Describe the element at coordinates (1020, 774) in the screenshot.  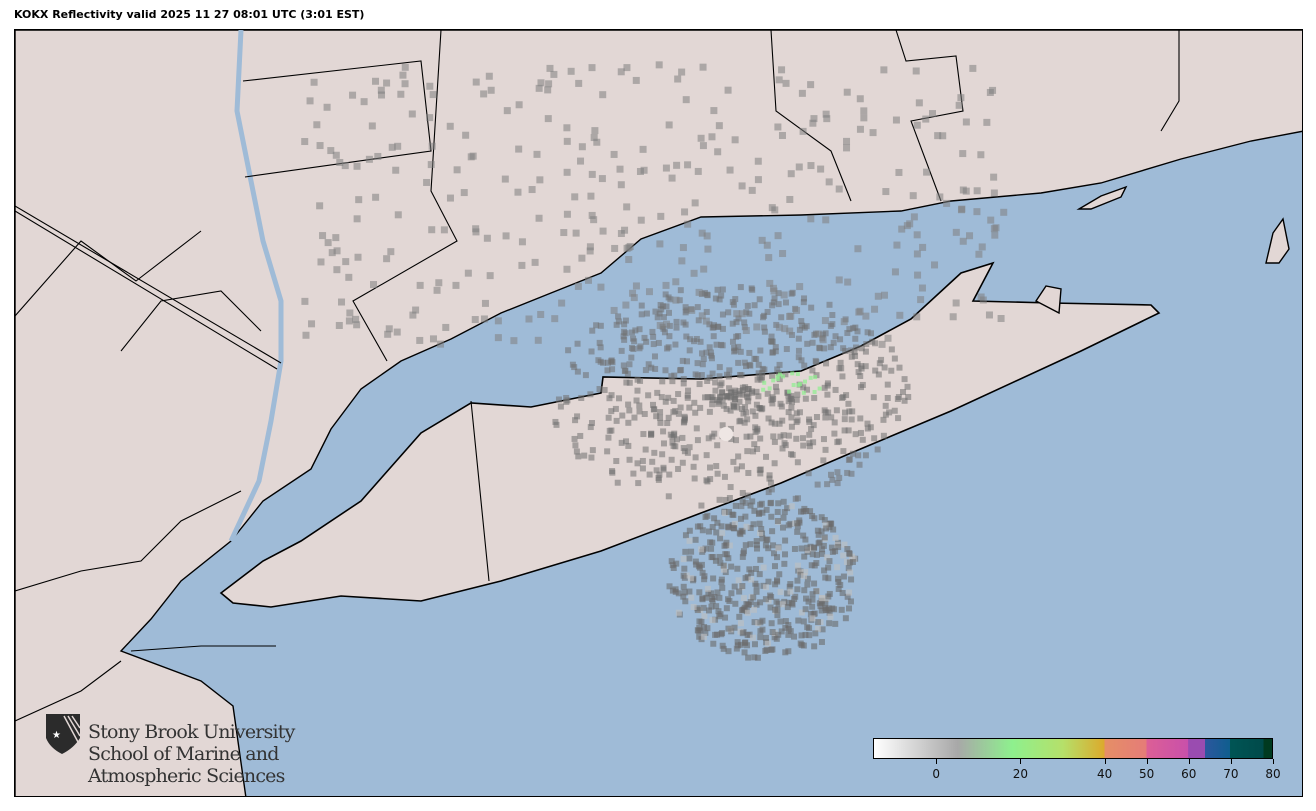
I see `colorbar-tick-label: 20` at that location.